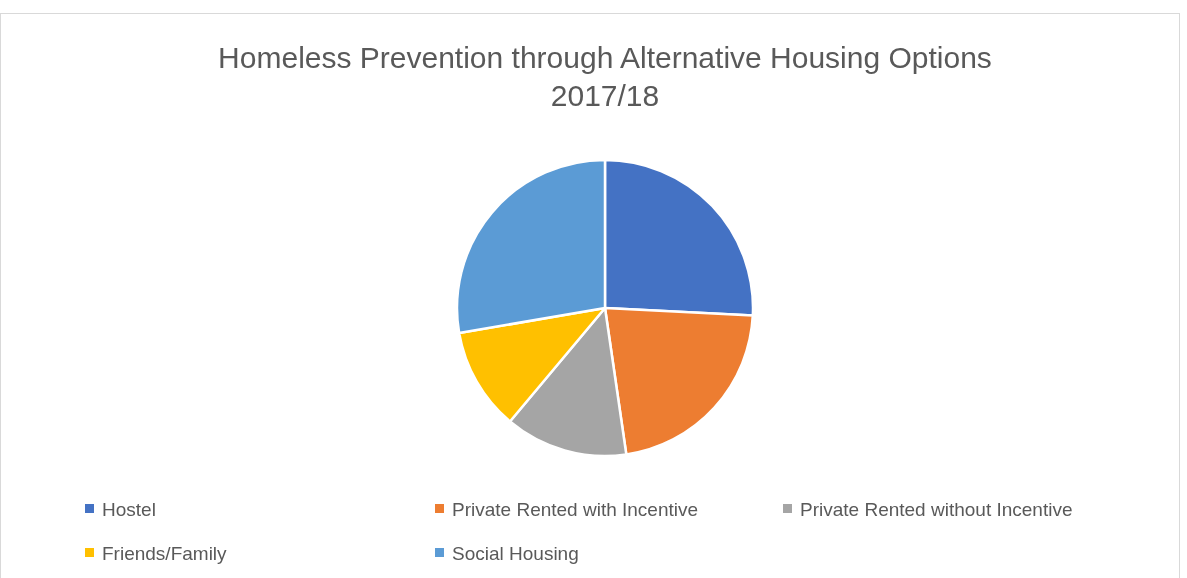 Image resolution: width=1187 pixels, height=578 pixels. What do you see at coordinates (575, 509) in the screenshot?
I see `legend-label: Private Rented with Incentive` at bounding box center [575, 509].